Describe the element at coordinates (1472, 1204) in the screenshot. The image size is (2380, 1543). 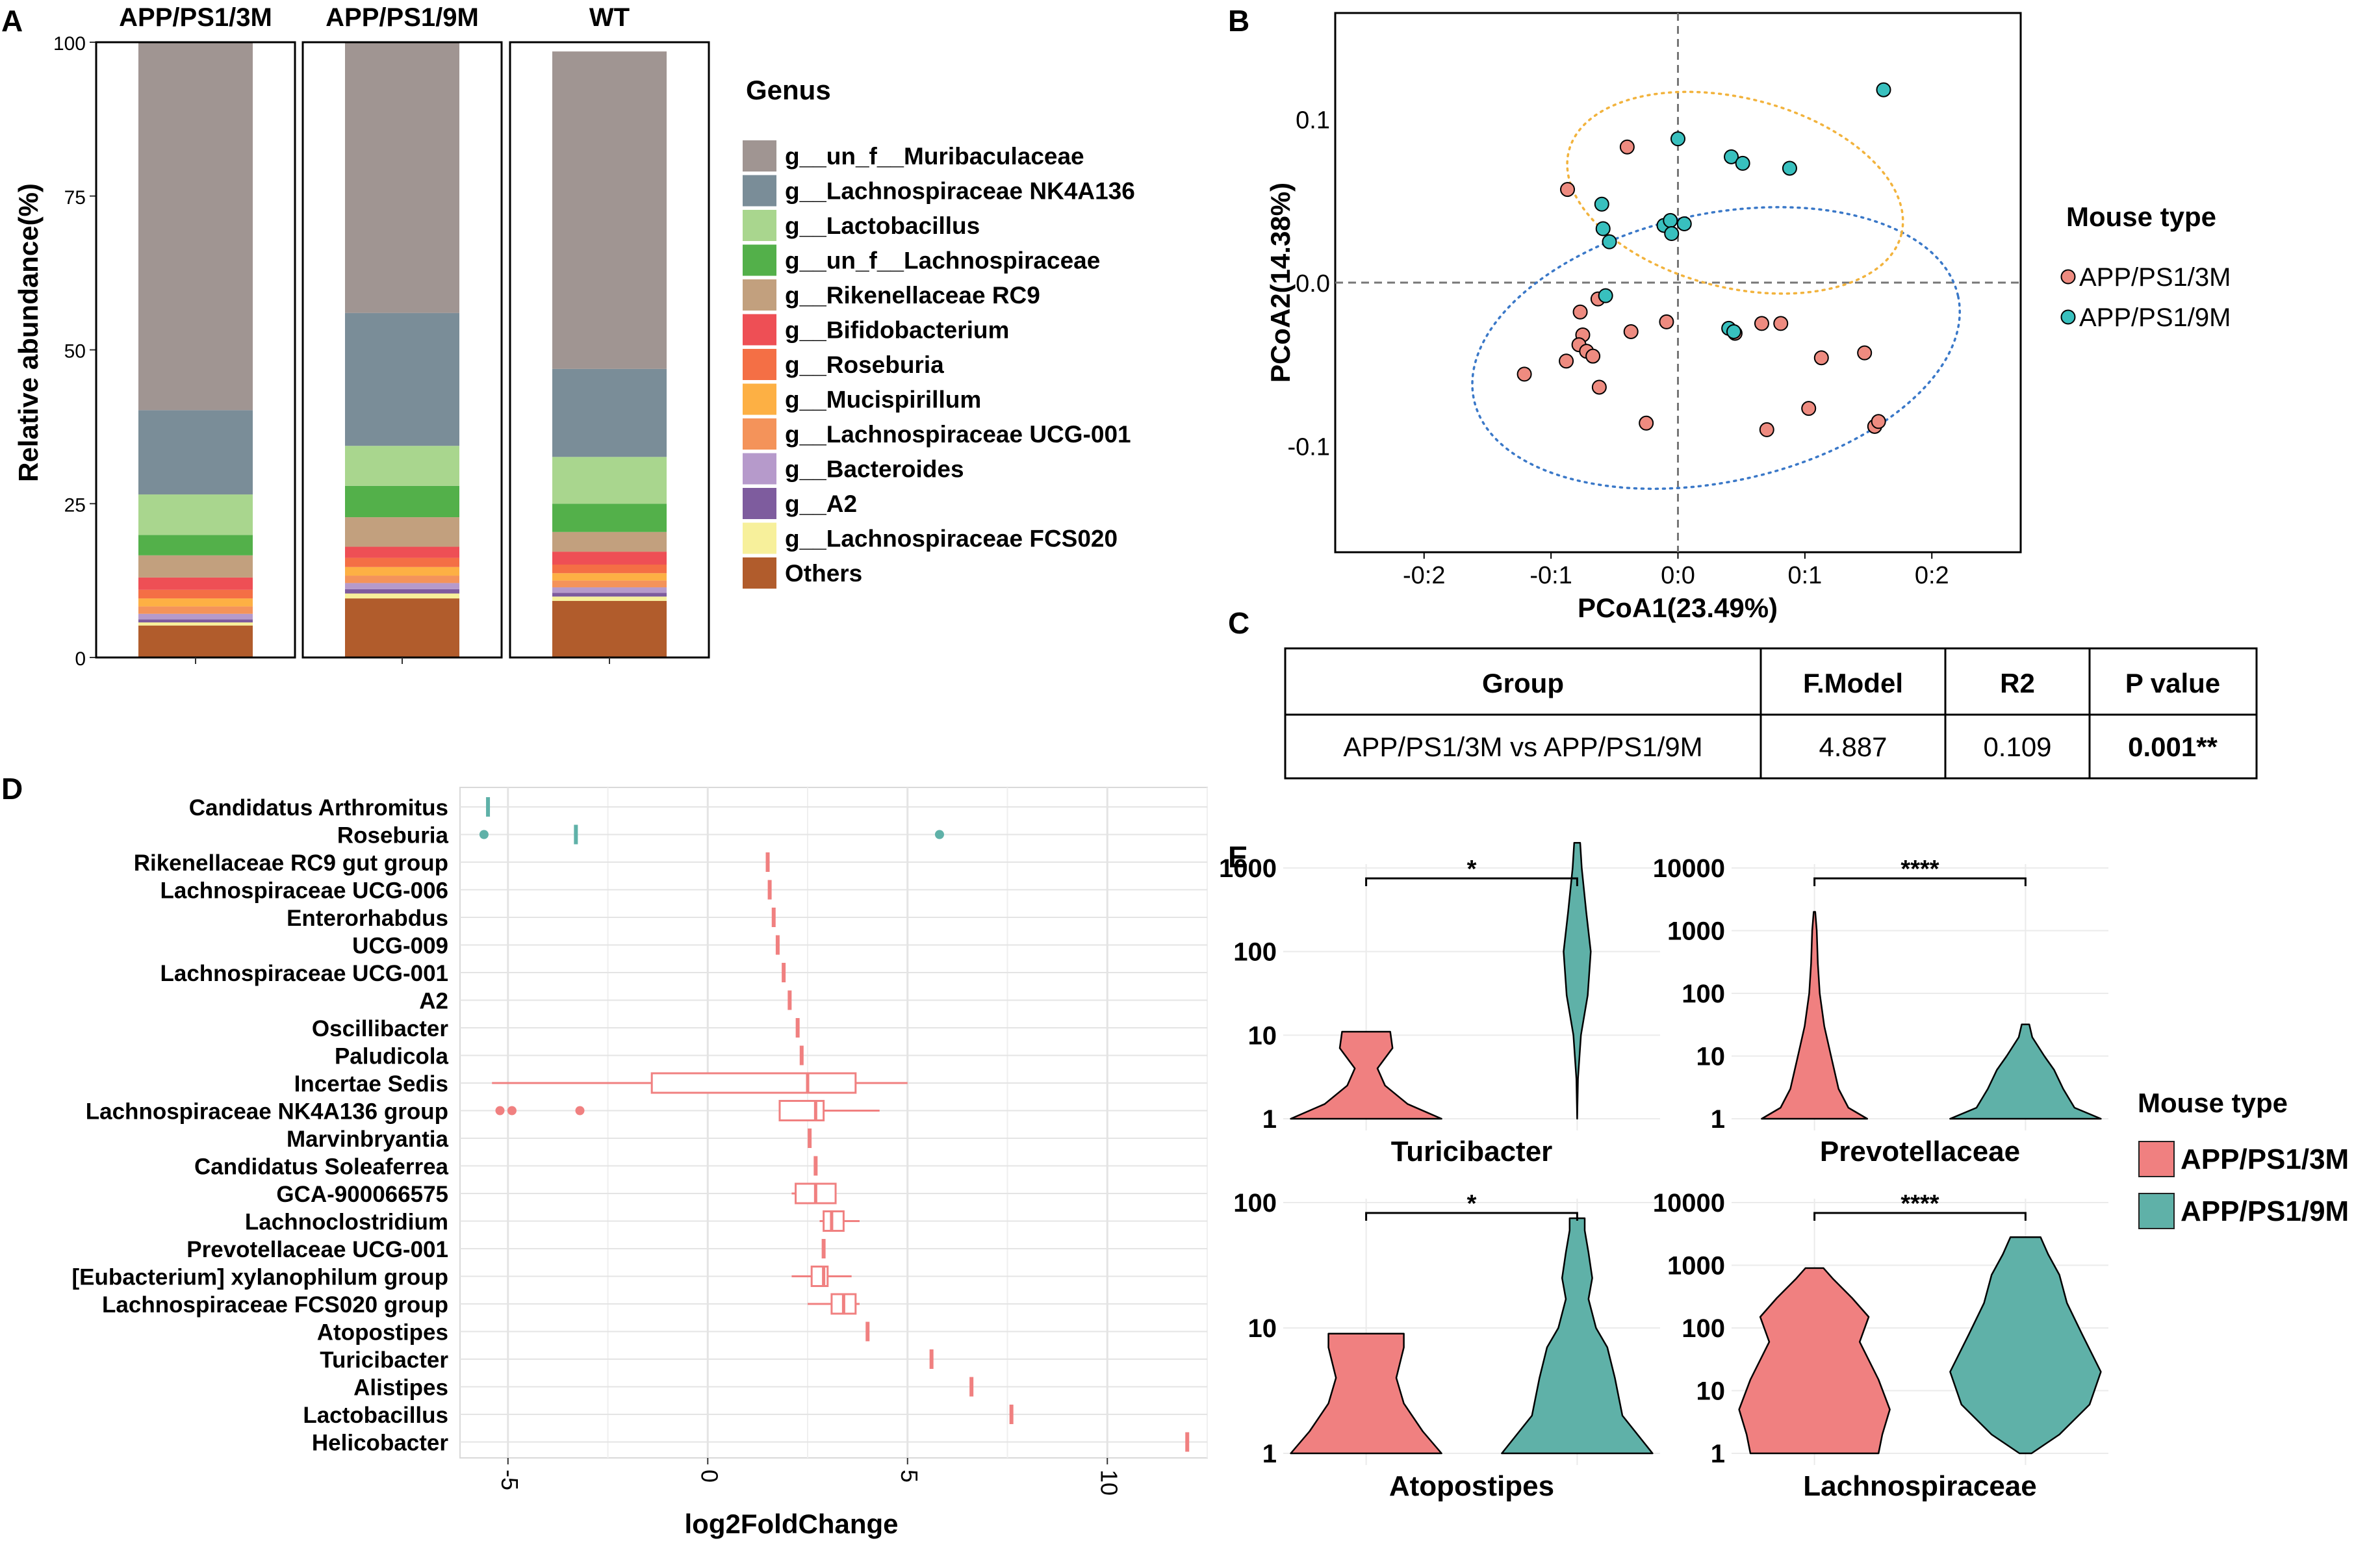
I see `significance-label: *` at that location.